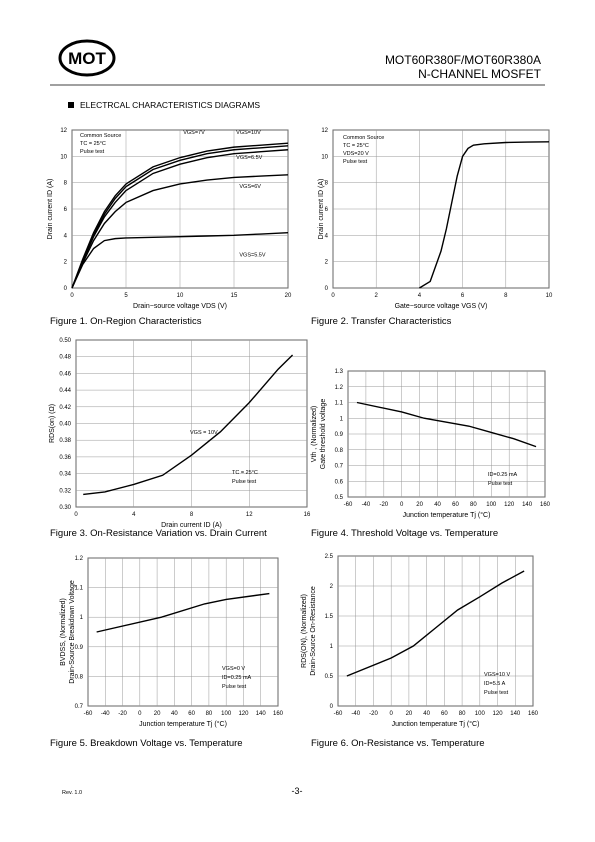 The image size is (595, 842). What do you see at coordinates (204, 433) in the screenshot?
I see `annotation: VGS = 10V` at bounding box center [204, 433].